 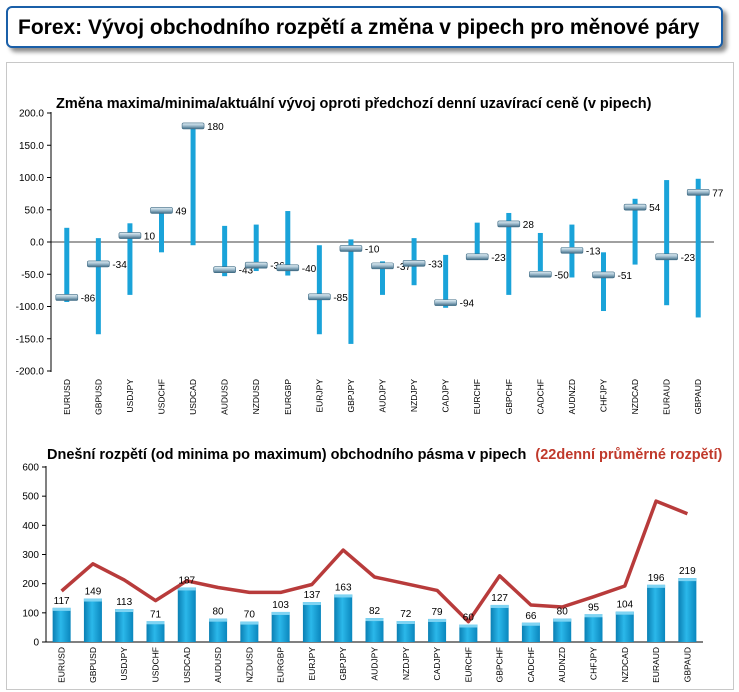 What do you see at coordinates (35, 210) in the screenshot?
I see `chart1-y-tick-label: 50.0` at bounding box center [35, 210].